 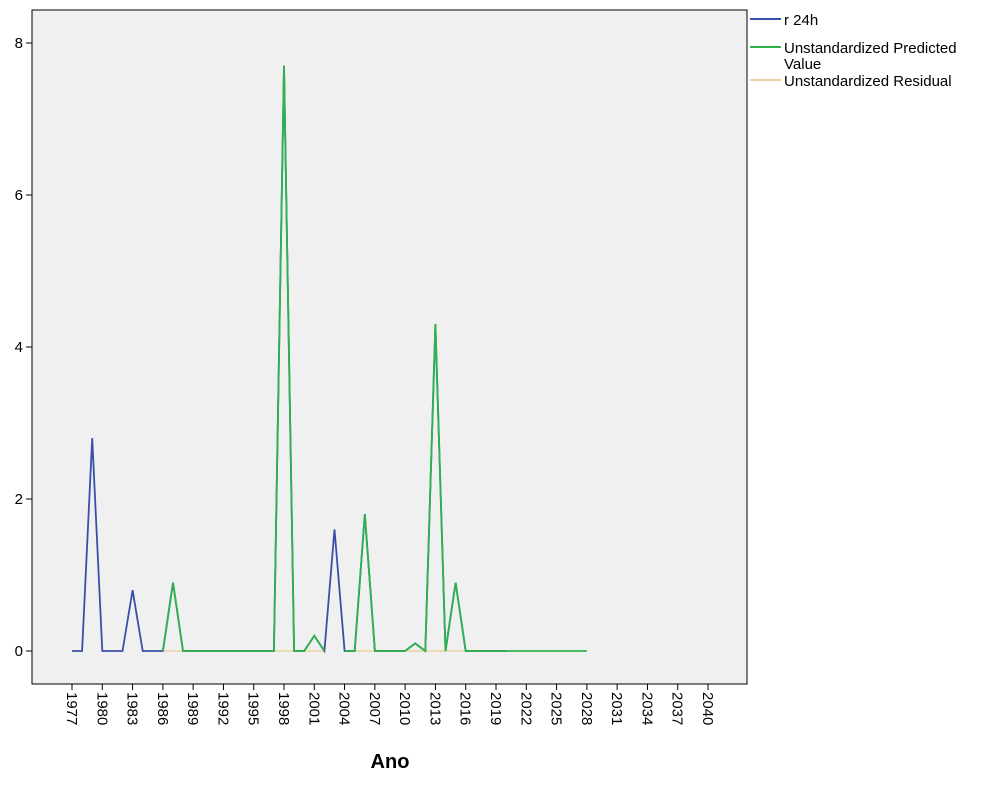 What do you see at coordinates (344, 708) in the screenshot?
I see `x-tick-label: 2004` at bounding box center [344, 708].